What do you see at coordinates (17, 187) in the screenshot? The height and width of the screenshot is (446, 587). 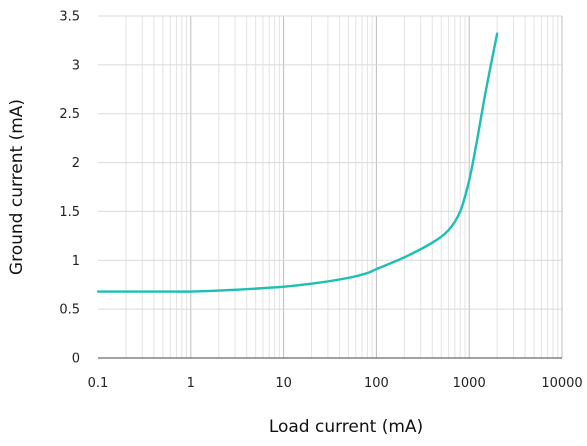 I see `y-axis-title: Ground current (mA)` at bounding box center [17, 187].